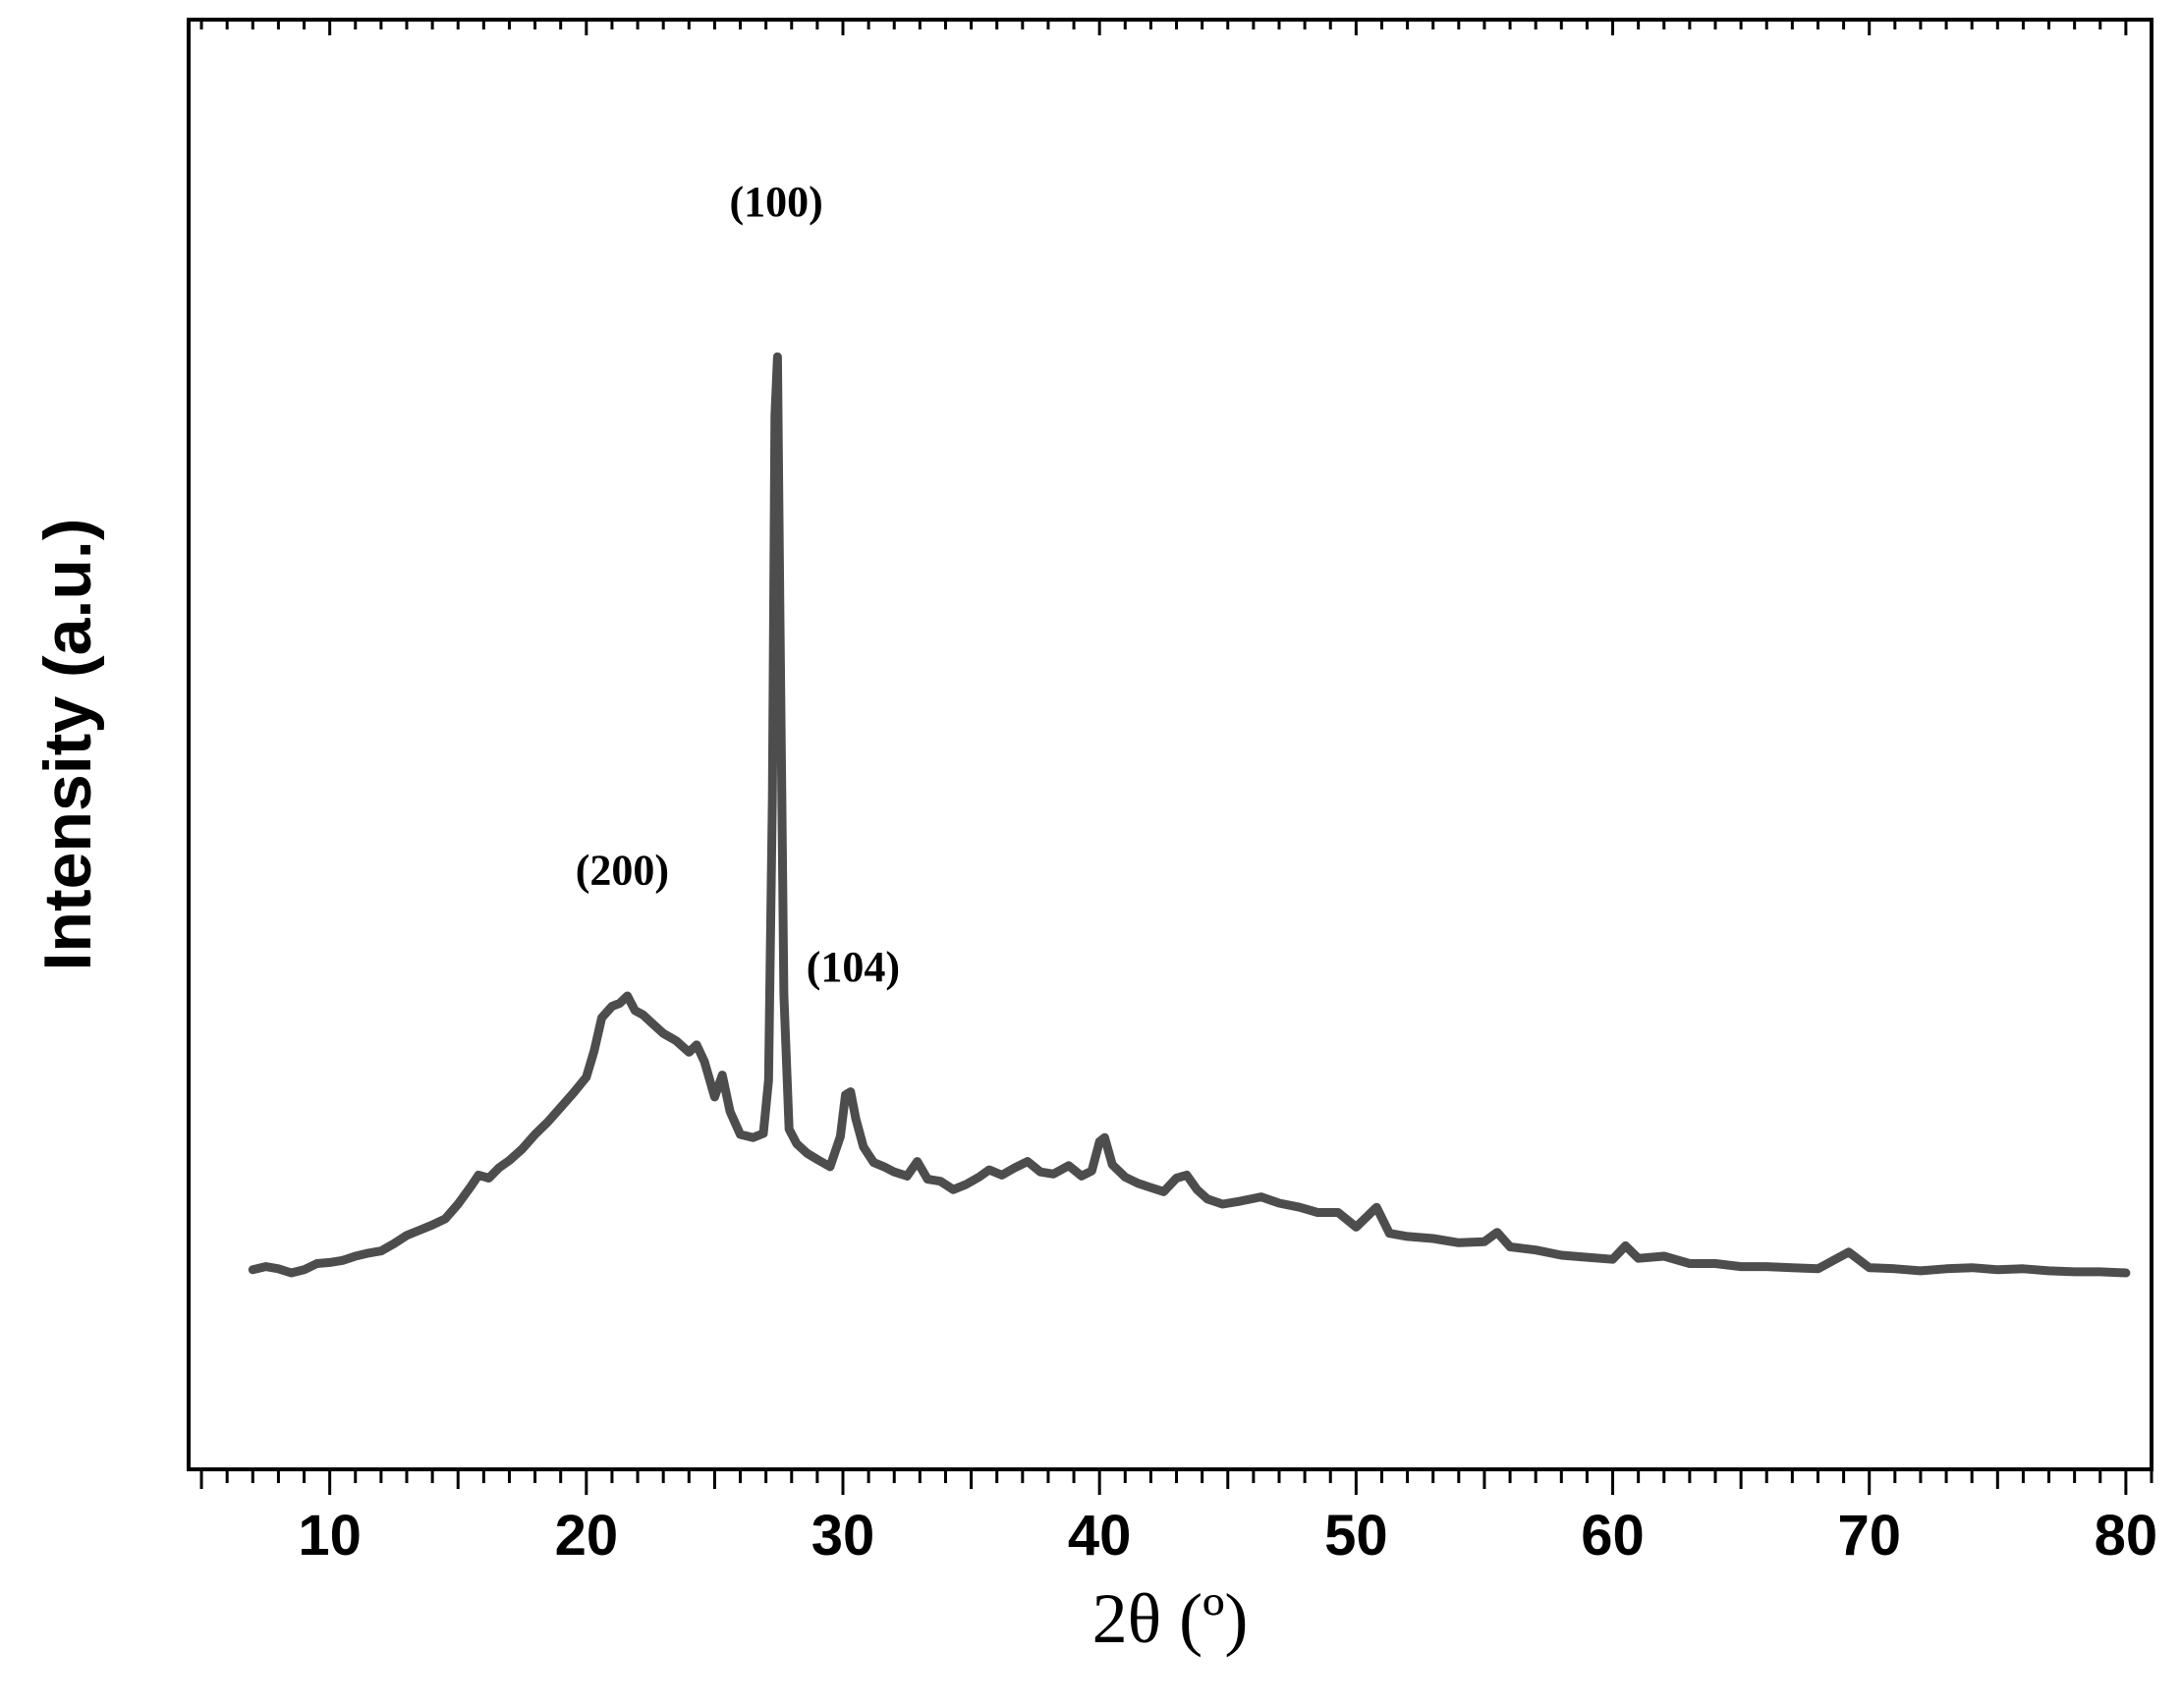 This screenshot has height=1708, width=2181. What do you see at coordinates (1176, 27) in the screenshot?
I see `x-axis-ticks-top` at bounding box center [1176, 27].